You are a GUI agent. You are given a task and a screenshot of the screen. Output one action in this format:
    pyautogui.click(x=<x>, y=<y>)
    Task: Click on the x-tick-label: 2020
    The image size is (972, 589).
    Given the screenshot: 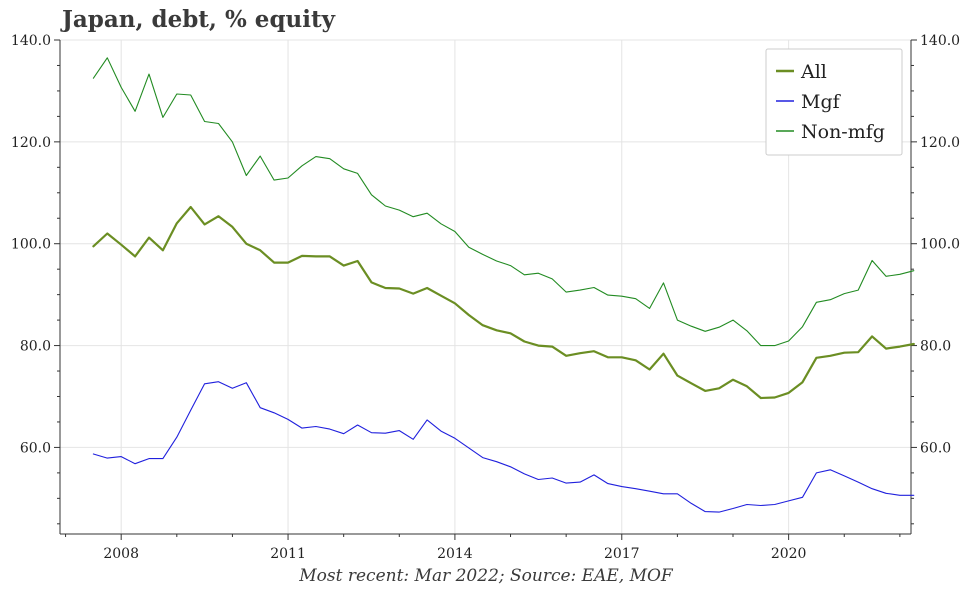 What is the action you would take?
    pyautogui.click(x=789, y=554)
    